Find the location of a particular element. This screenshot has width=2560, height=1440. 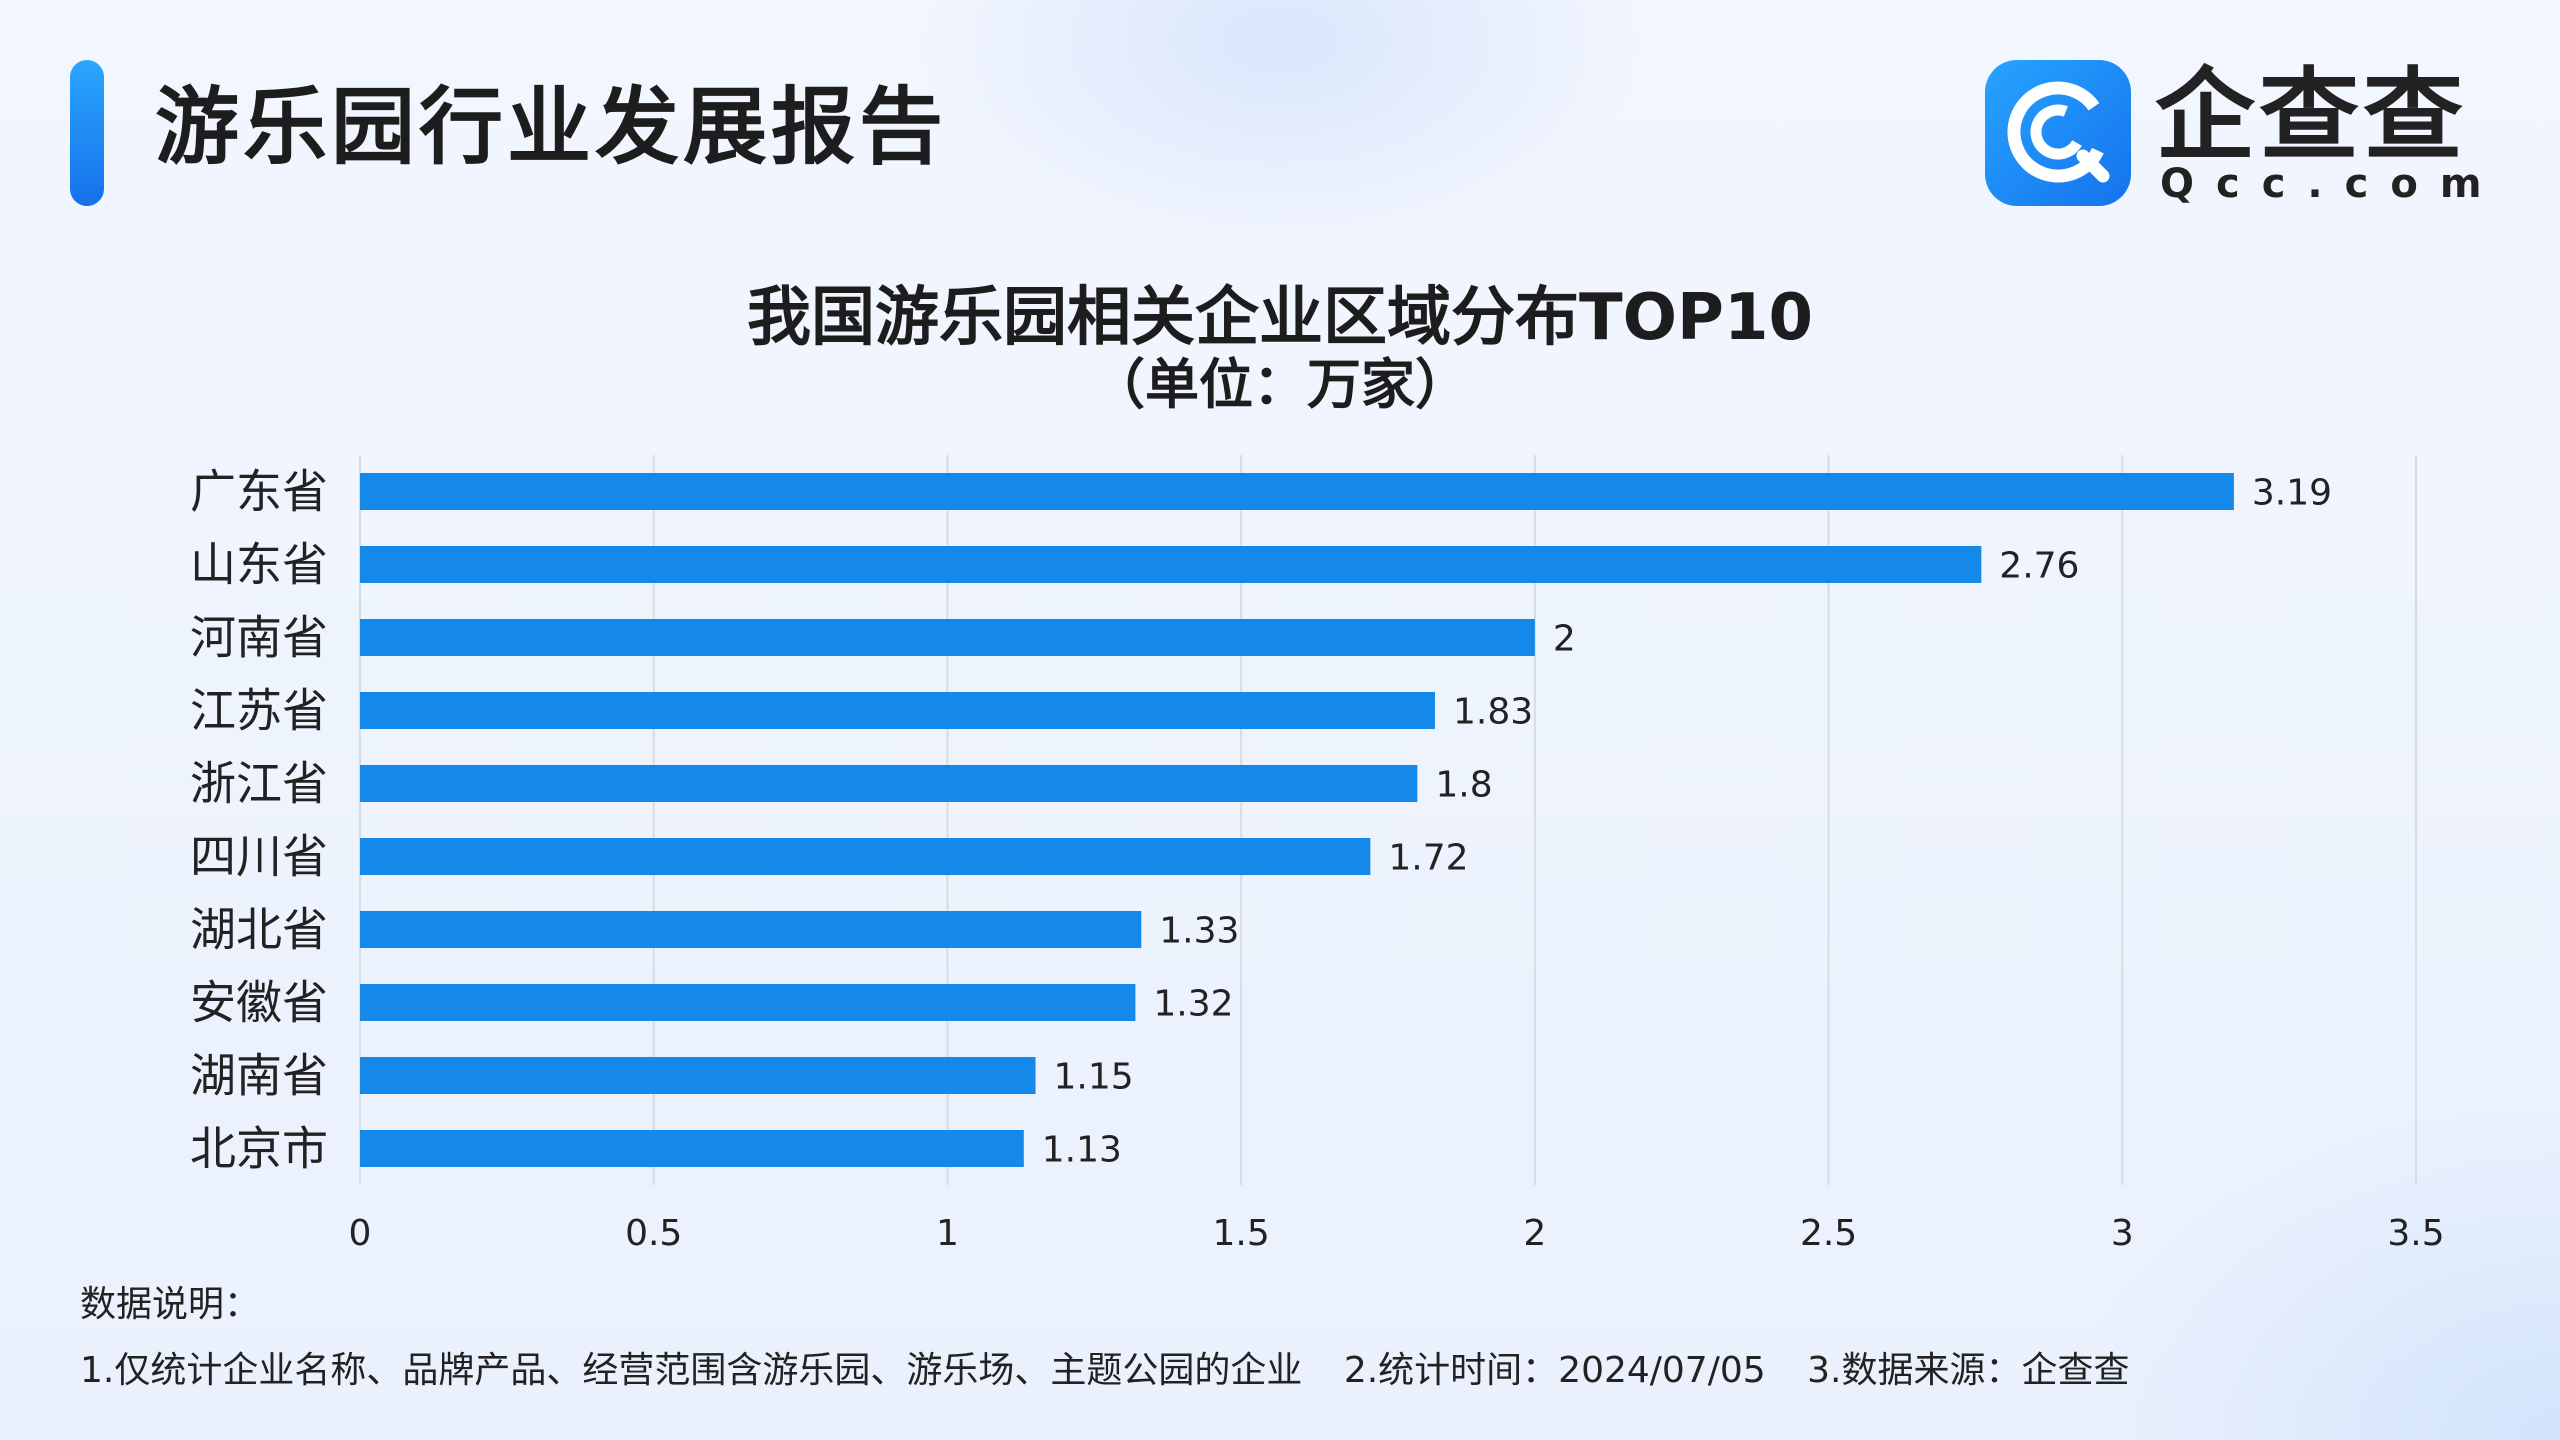

category-label: 浙江省 is located at coordinates (259, 784).